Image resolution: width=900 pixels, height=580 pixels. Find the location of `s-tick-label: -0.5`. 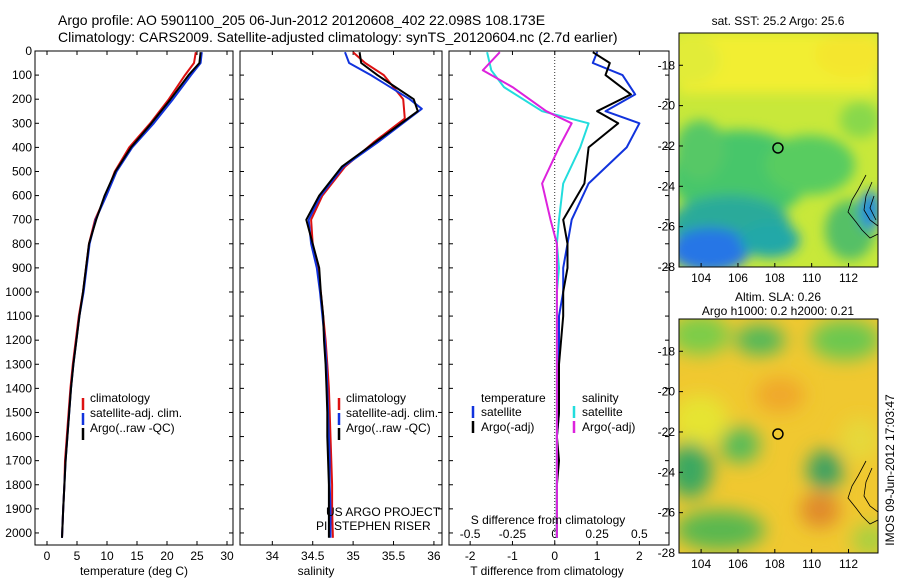

s-tick-label: -0.5 is located at coordinates (470, 534).